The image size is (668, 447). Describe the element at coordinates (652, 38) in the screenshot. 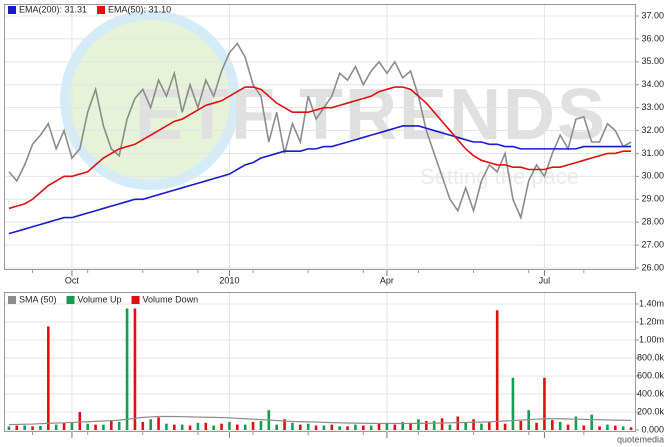

I see `y-tick-label: 36.00` at that location.